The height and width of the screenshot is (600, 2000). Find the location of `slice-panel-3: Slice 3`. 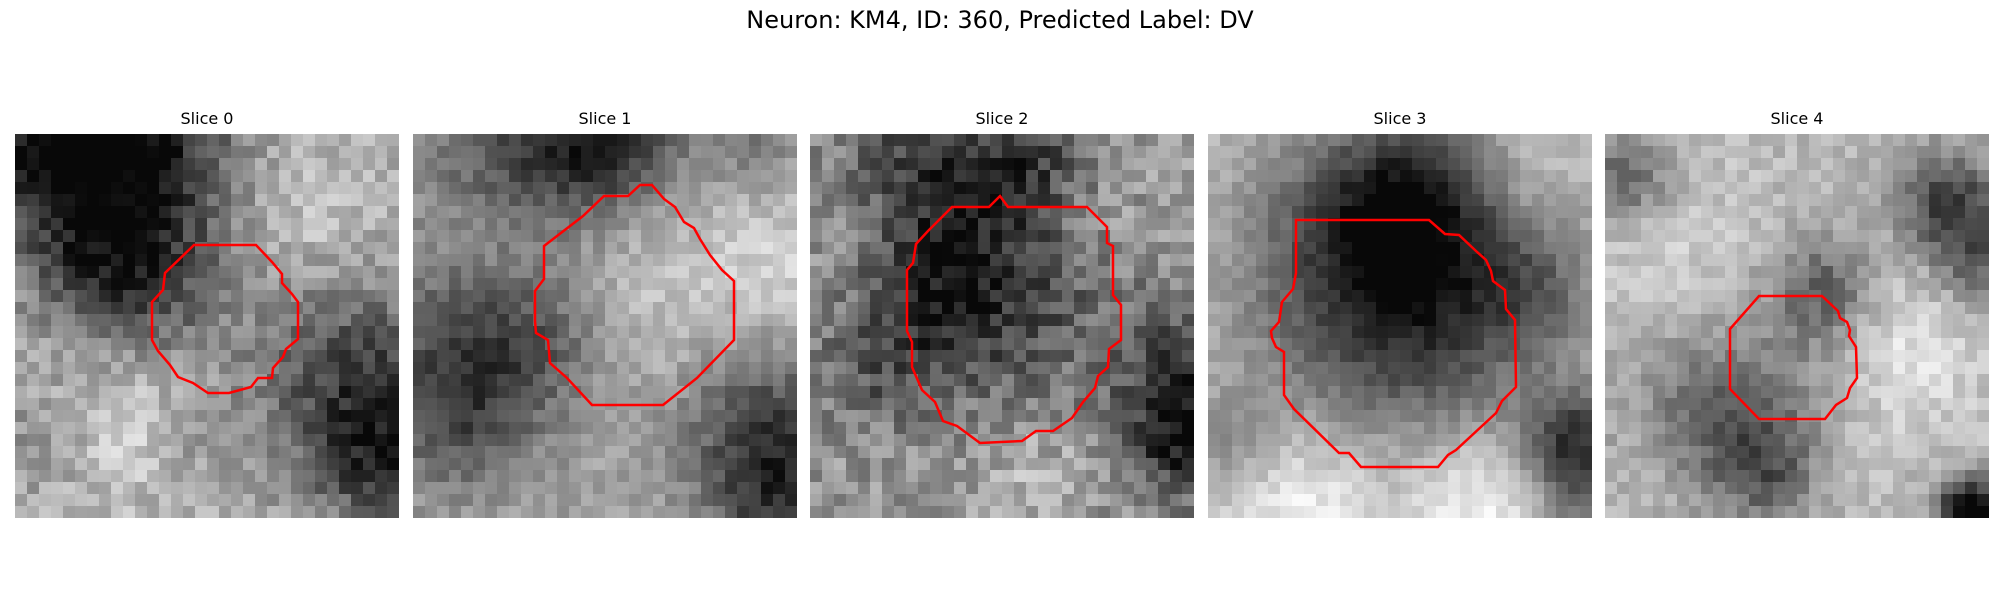

slice-panel-3: Slice 3 is located at coordinates (1400, 313).